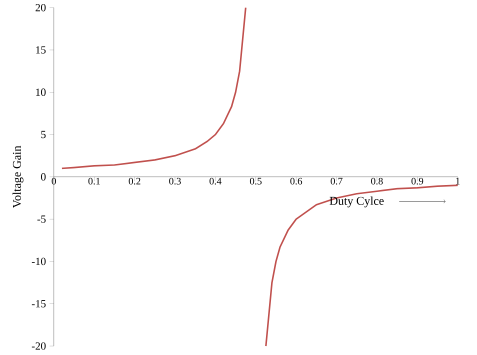 The image size is (477, 355). What do you see at coordinates (175, 181) in the screenshot?
I see `x-tick-label: 0.3` at bounding box center [175, 181].